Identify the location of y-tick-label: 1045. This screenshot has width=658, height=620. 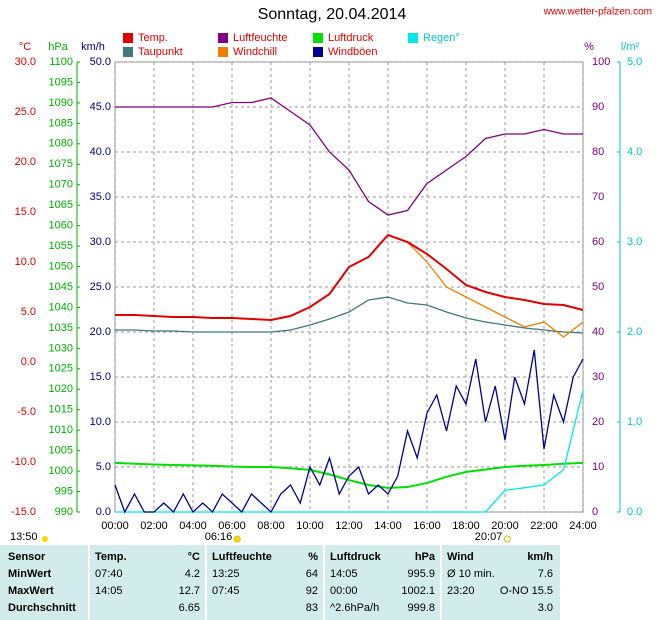
(61, 287).